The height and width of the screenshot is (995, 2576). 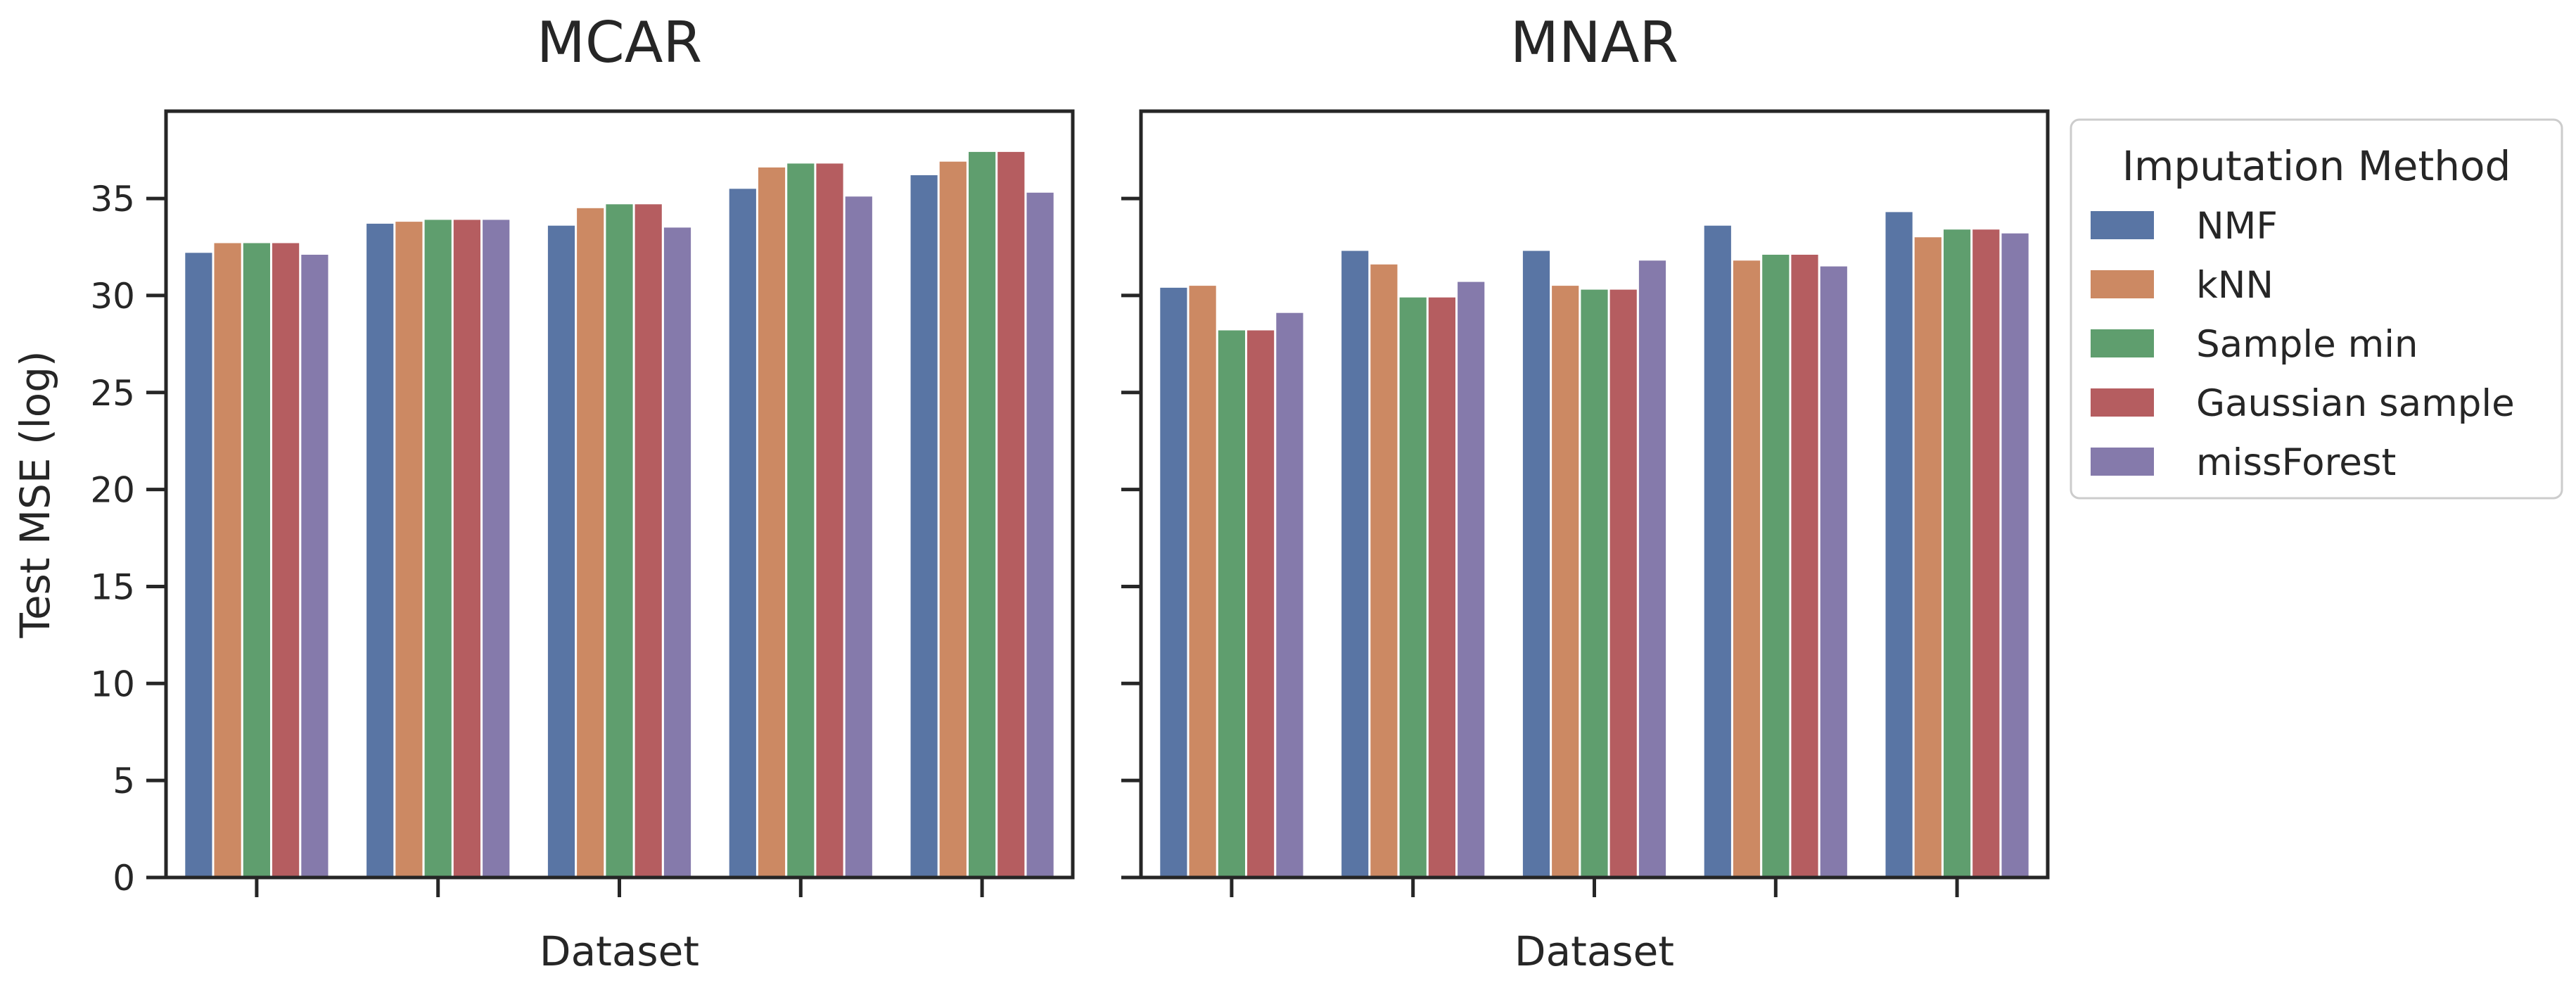 I want to click on legend-box, so click(x=2316, y=309).